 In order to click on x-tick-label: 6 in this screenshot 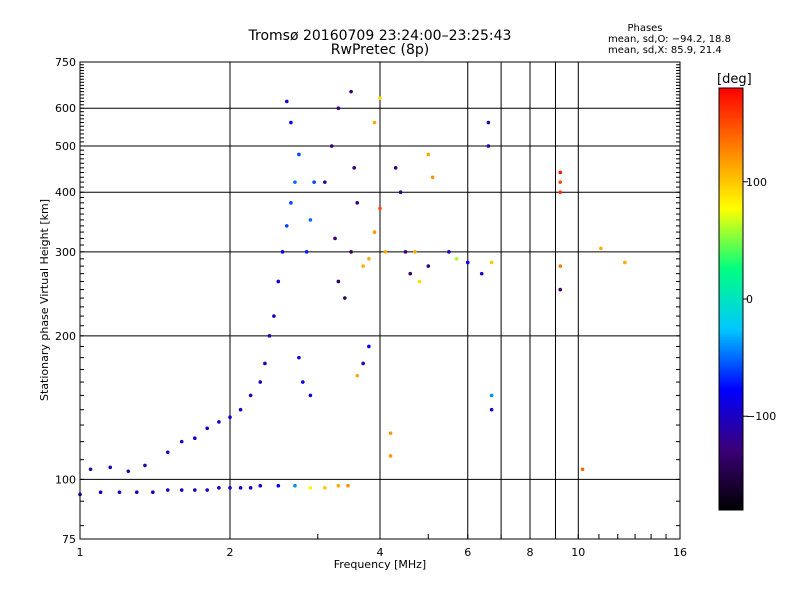, I will do `click(467, 552)`.